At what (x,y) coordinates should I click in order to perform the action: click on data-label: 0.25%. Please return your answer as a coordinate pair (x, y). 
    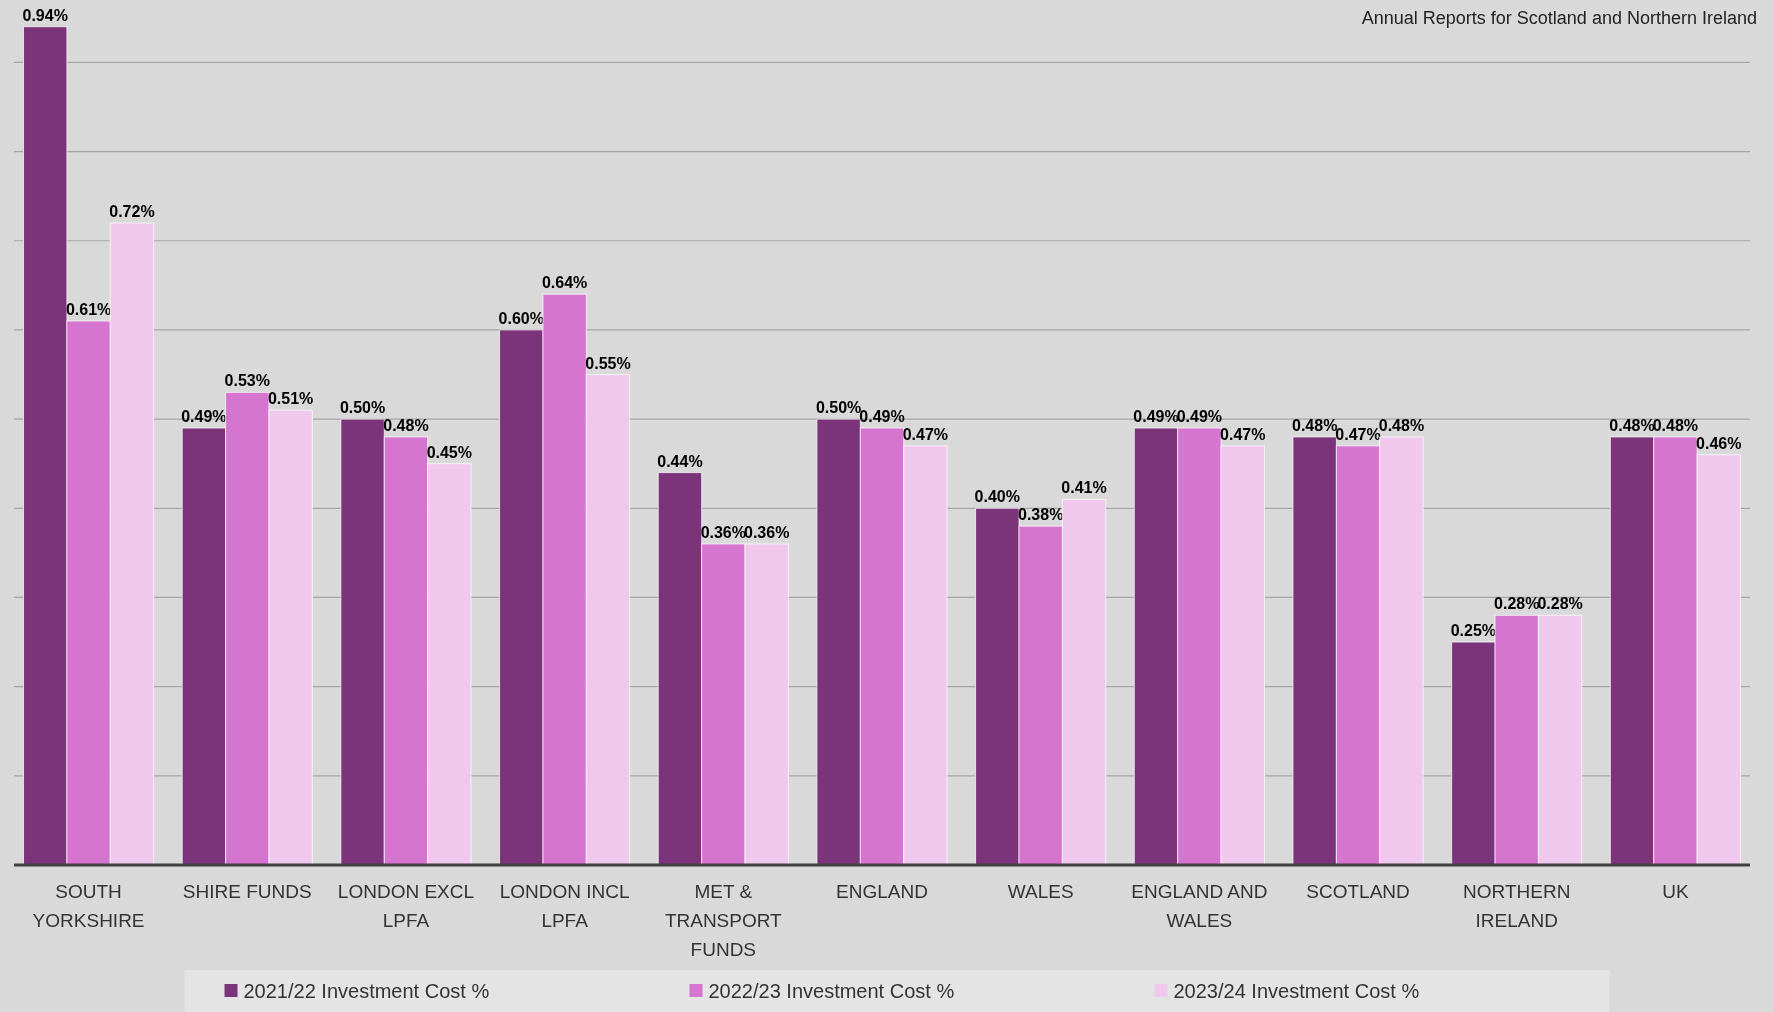
    Looking at the image, I should click on (1473, 631).